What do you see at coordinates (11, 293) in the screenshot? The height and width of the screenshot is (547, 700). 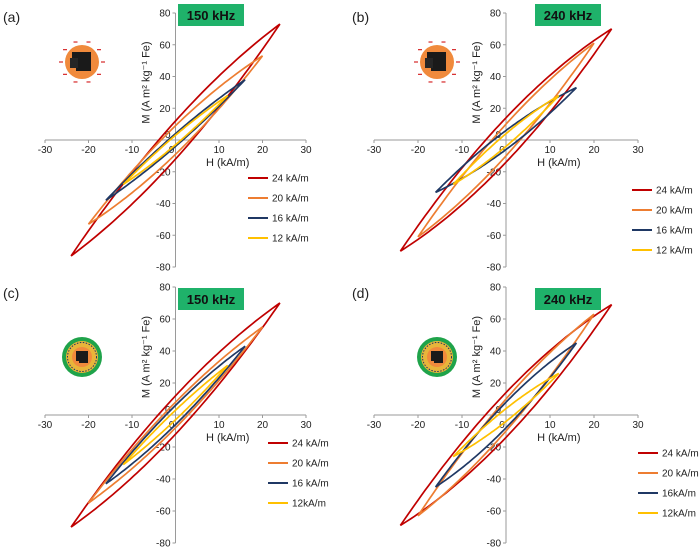 I see `panel-label: (c)` at bounding box center [11, 293].